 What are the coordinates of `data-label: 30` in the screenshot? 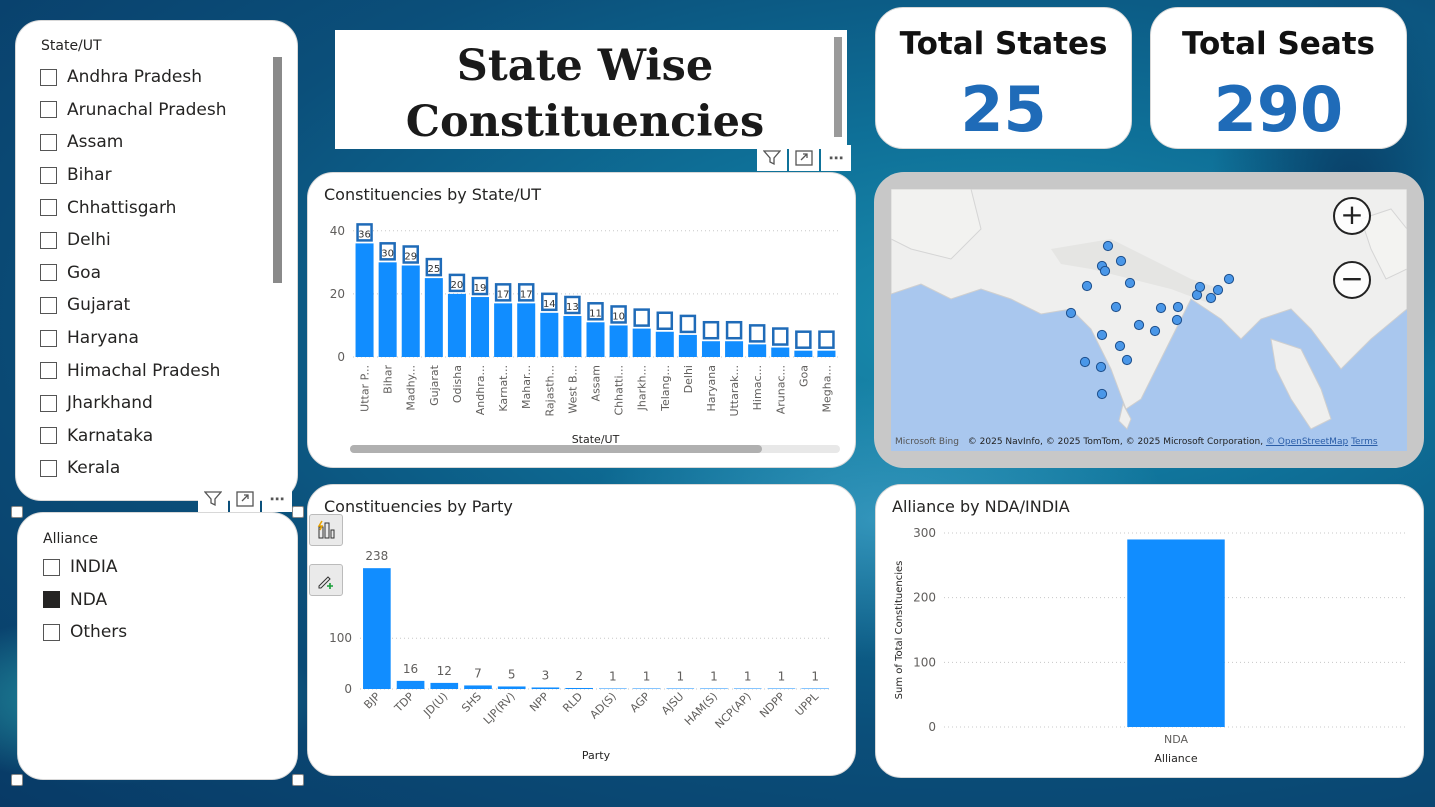 It's located at (387, 253).